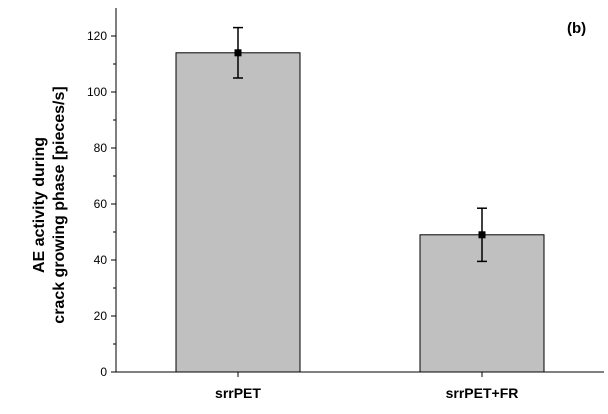 This screenshot has height=414, width=608. I want to click on y-tick-label: 40, so click(101, 260).